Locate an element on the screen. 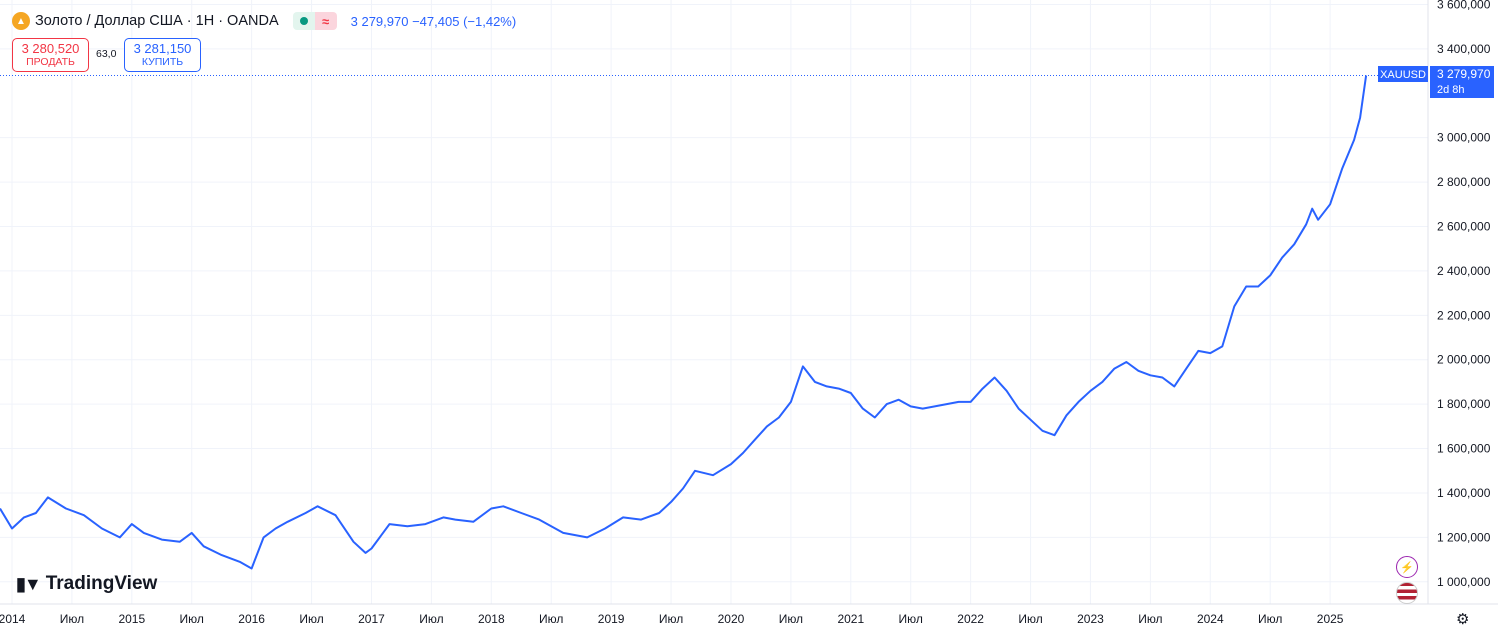 The height and width of the screenshot is (640, 1498). last-price: 3 279,970 is located at coordinates (379, 21).